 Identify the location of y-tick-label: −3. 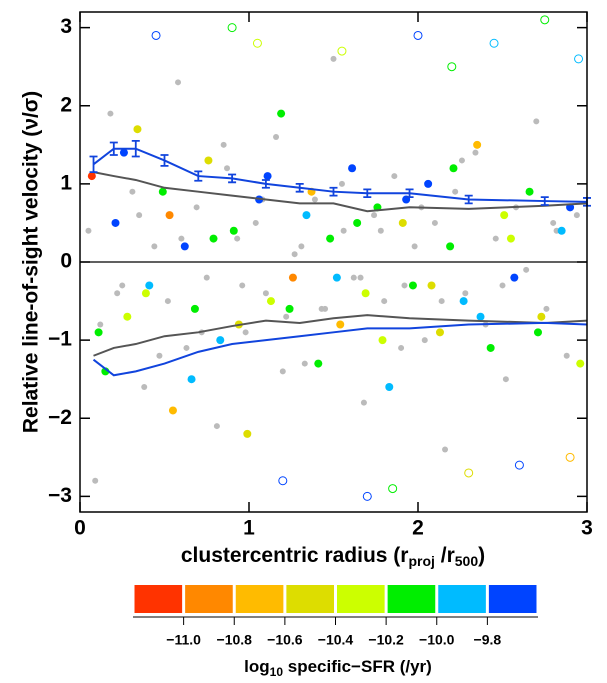
(60, 495).